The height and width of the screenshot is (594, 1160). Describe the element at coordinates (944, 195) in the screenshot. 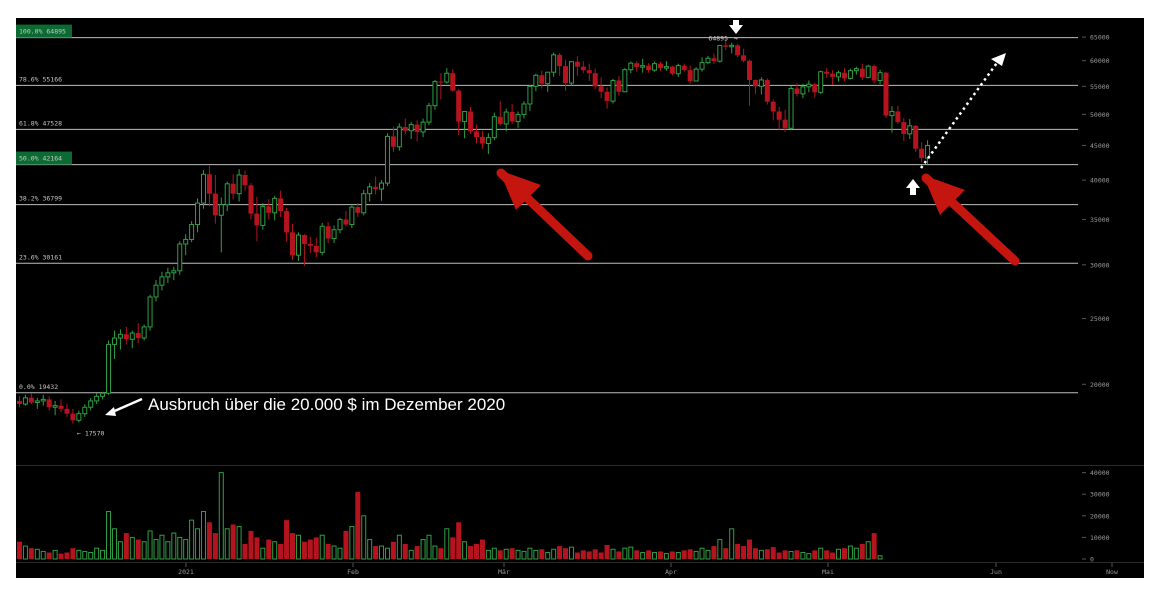

I see `red-arrow-head-right` at that location.